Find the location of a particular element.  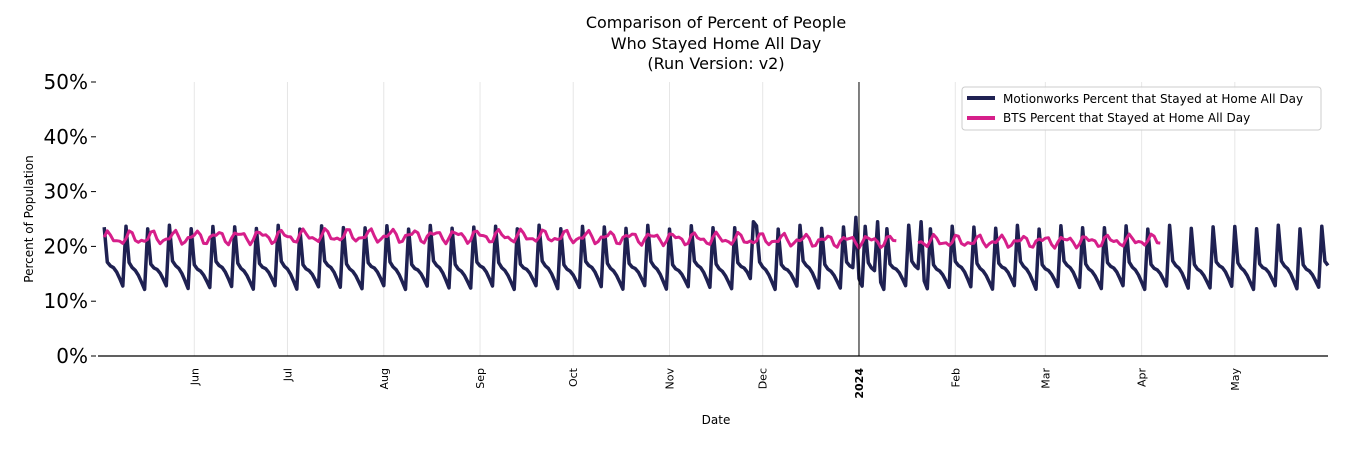

y-axis-label: Percent of Population is located at coordinates (29, 218).